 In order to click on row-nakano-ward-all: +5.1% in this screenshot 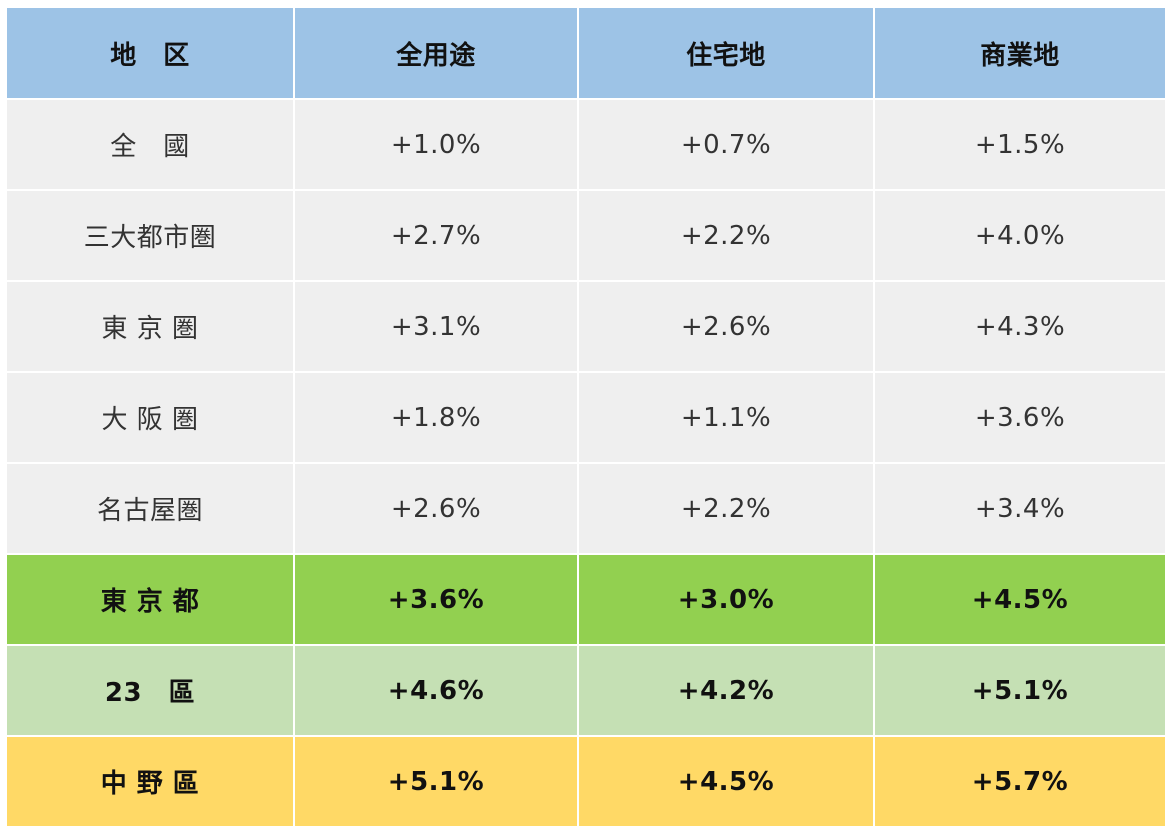, I will do `click(436, 782)`.